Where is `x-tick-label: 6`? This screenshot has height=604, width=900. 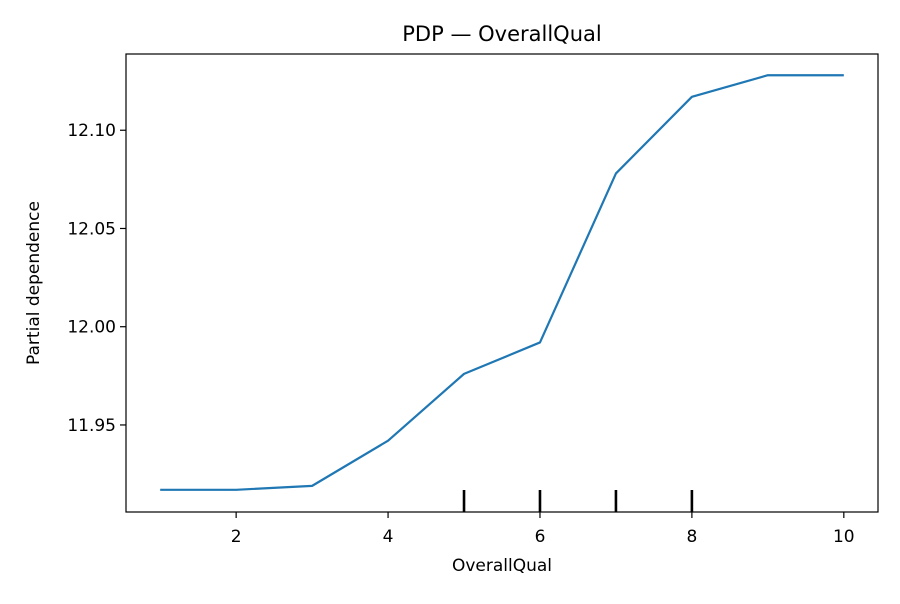 x-tick-label: 6 is located at coordinates (540, 537).